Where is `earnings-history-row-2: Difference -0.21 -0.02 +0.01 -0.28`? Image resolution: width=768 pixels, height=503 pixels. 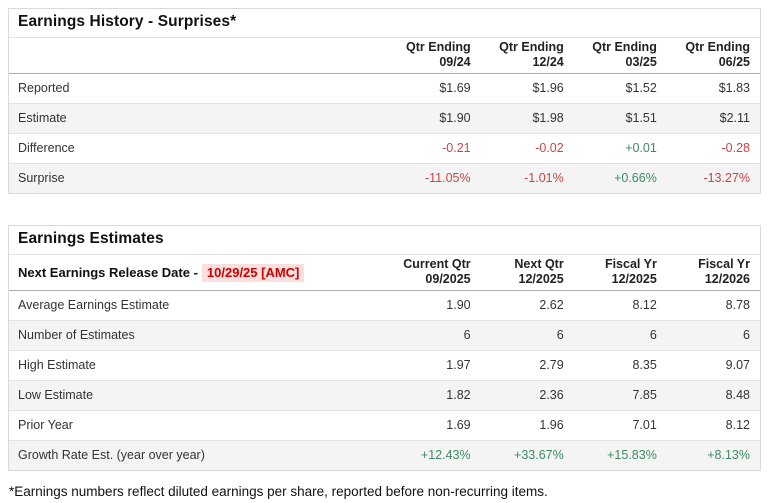
earnings-history-row-2: Difference -0.21 -0.02 +0.01 -0.28 is located at coordinates (384, 148).